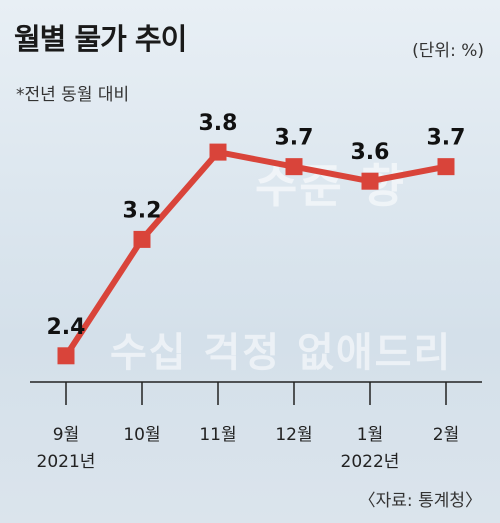 The height and width of the screenshot is (523, 500). I want to click on x-tick-label: 1월, so click(370, 435).